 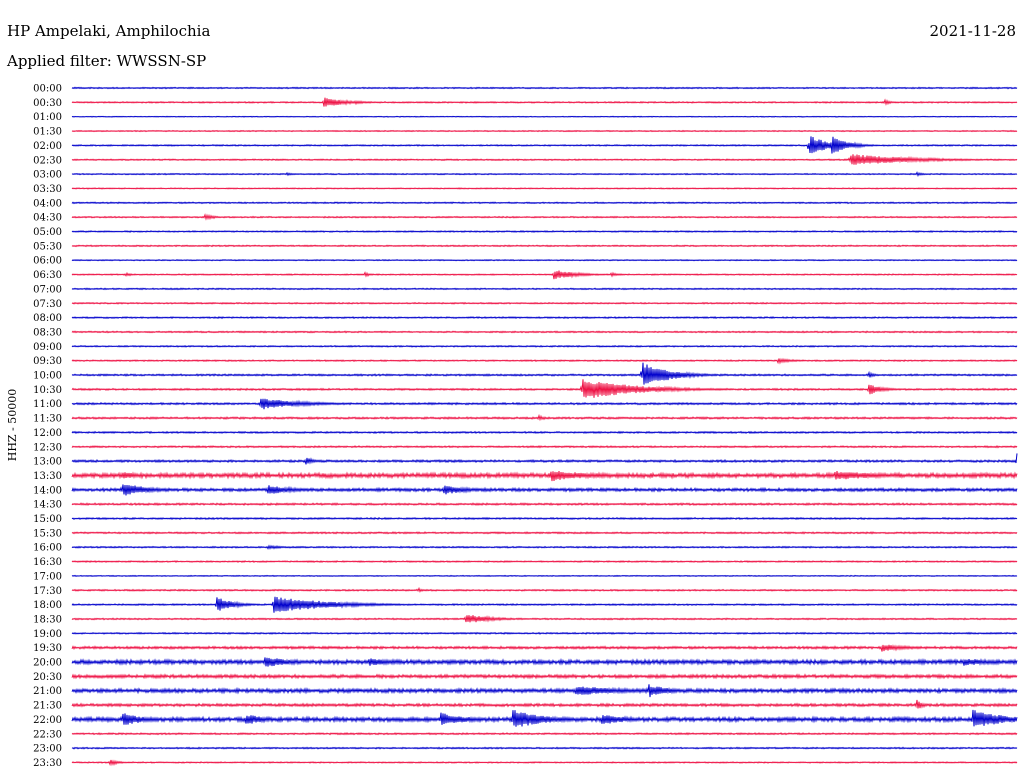 What do you see at coordinates (47, 619) in the screenshot?
I see `time-tick-label: 18:30` at bounding box center [47, 619].